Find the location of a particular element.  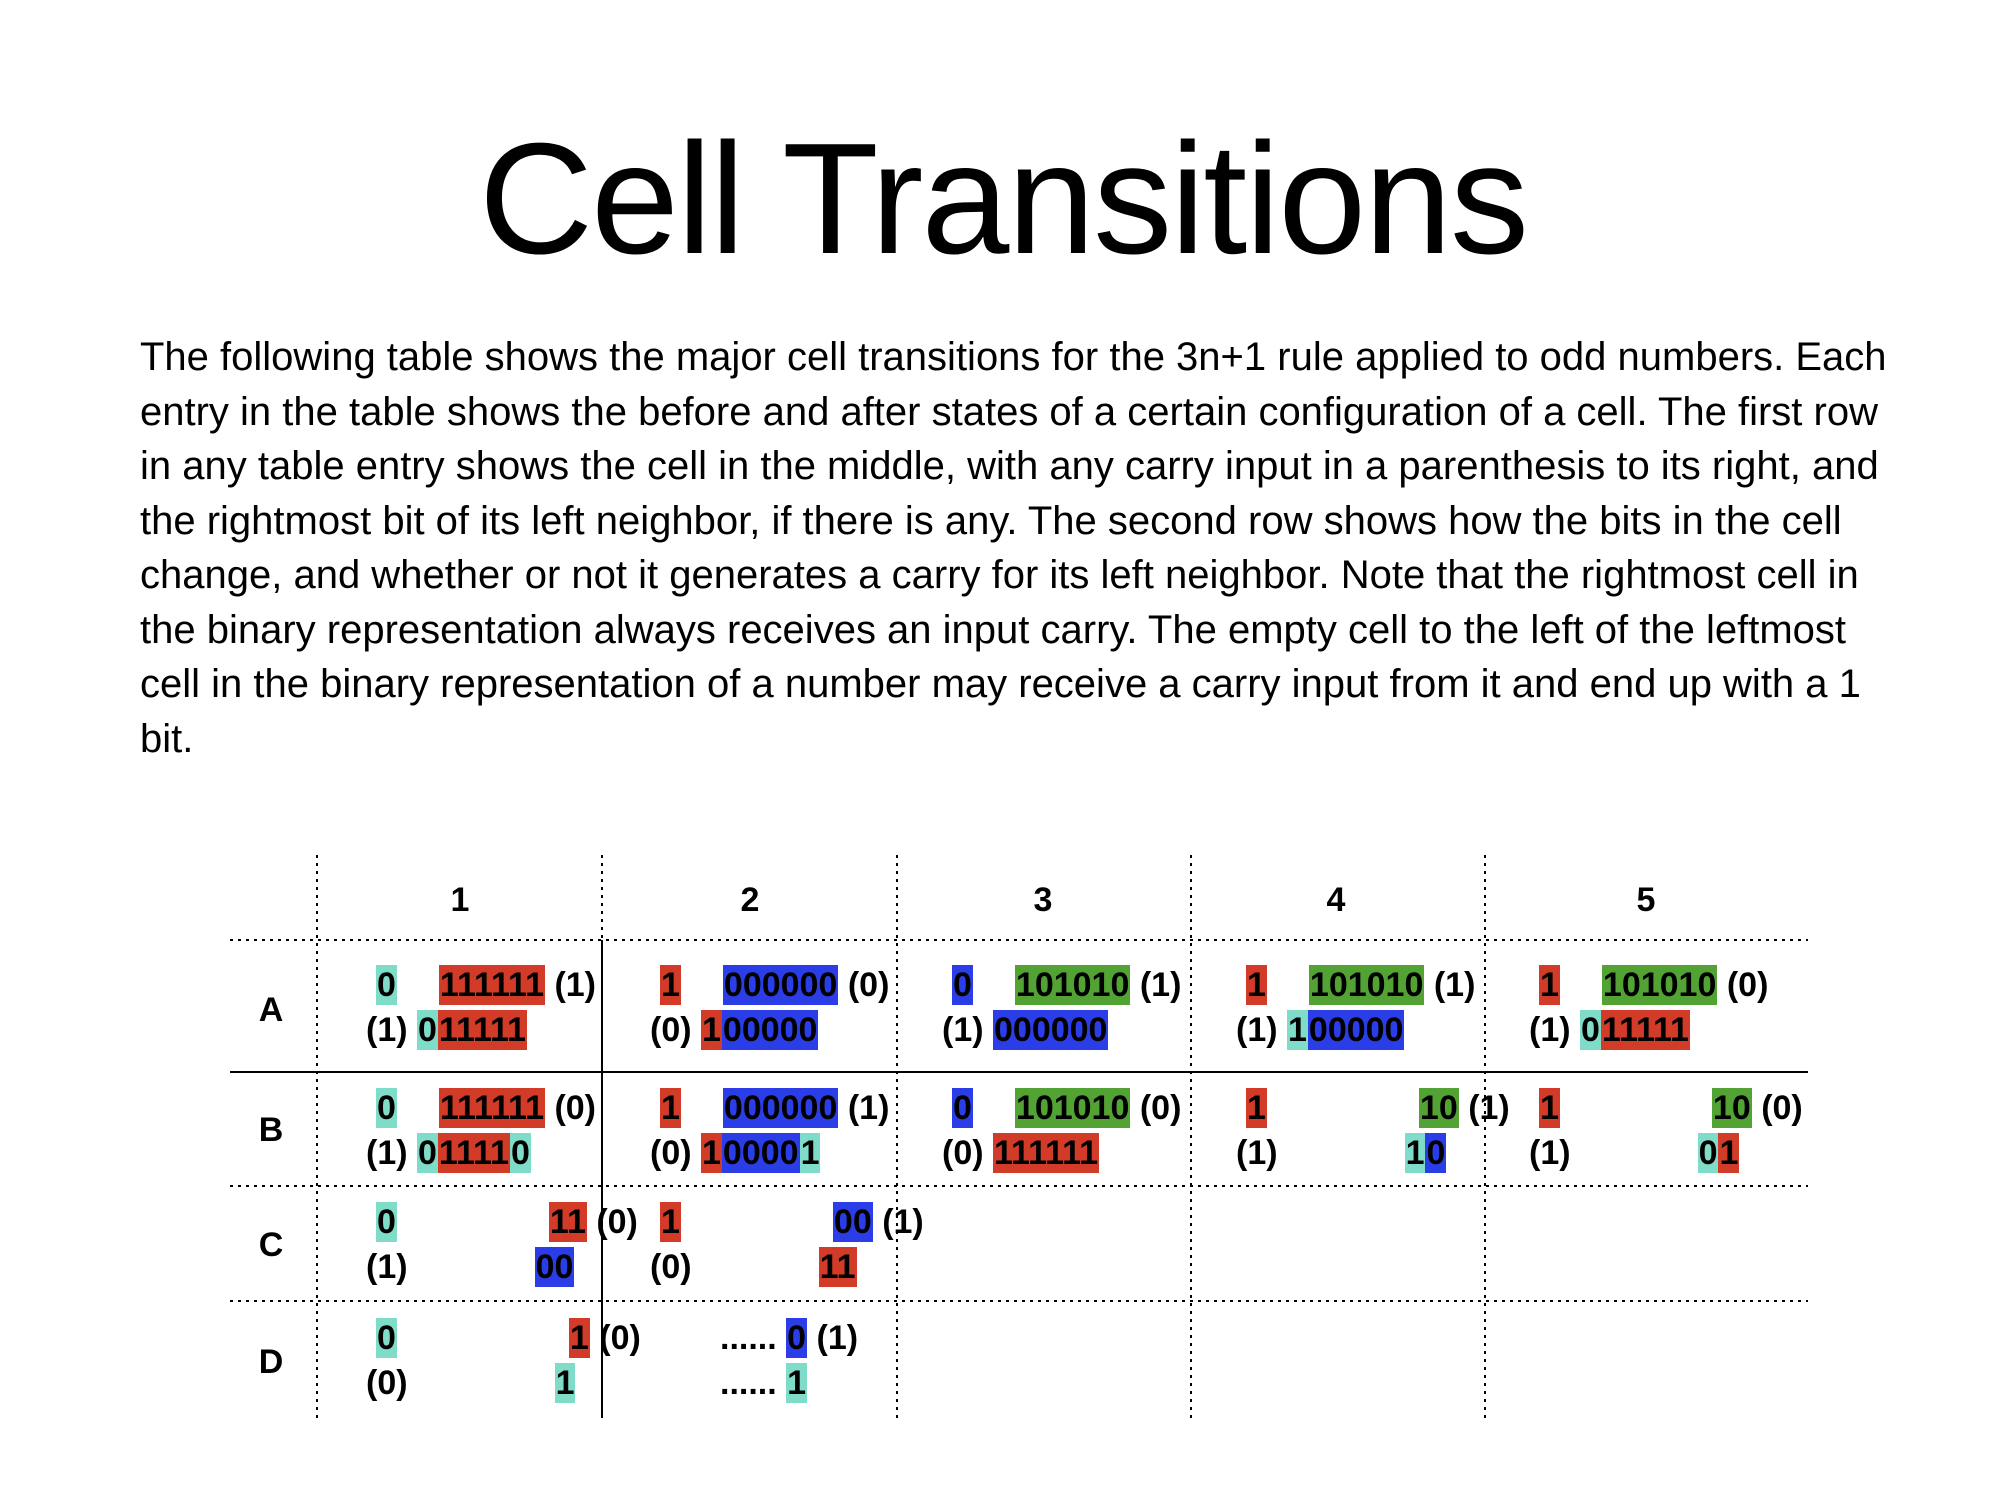

cell-d1-after: (0) 1 is located at coordinates (471, 1383).